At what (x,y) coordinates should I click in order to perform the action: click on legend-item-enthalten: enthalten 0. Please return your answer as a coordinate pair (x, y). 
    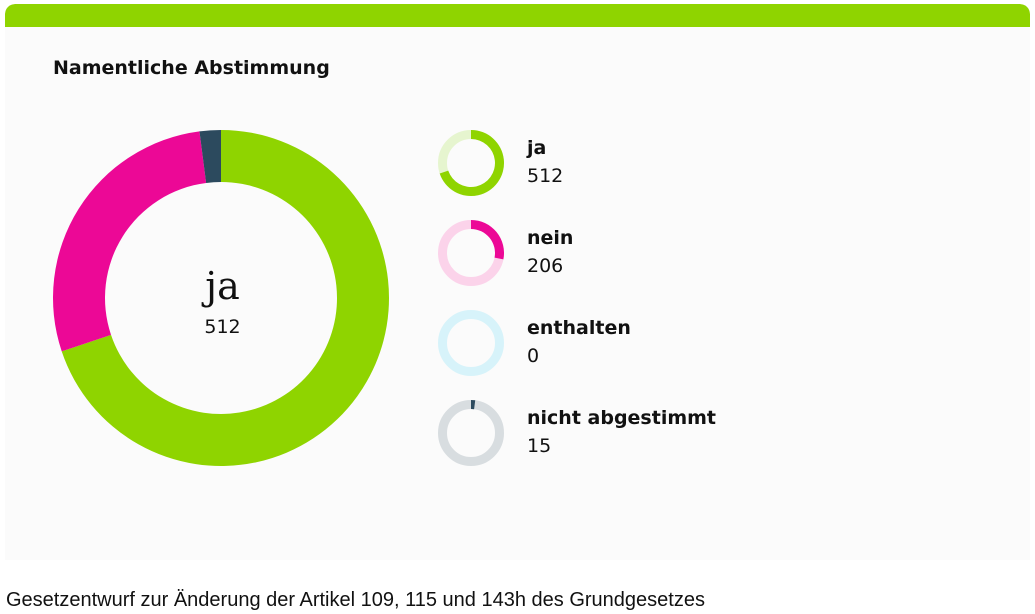
    Looking at the image, I should click on (637, 342).